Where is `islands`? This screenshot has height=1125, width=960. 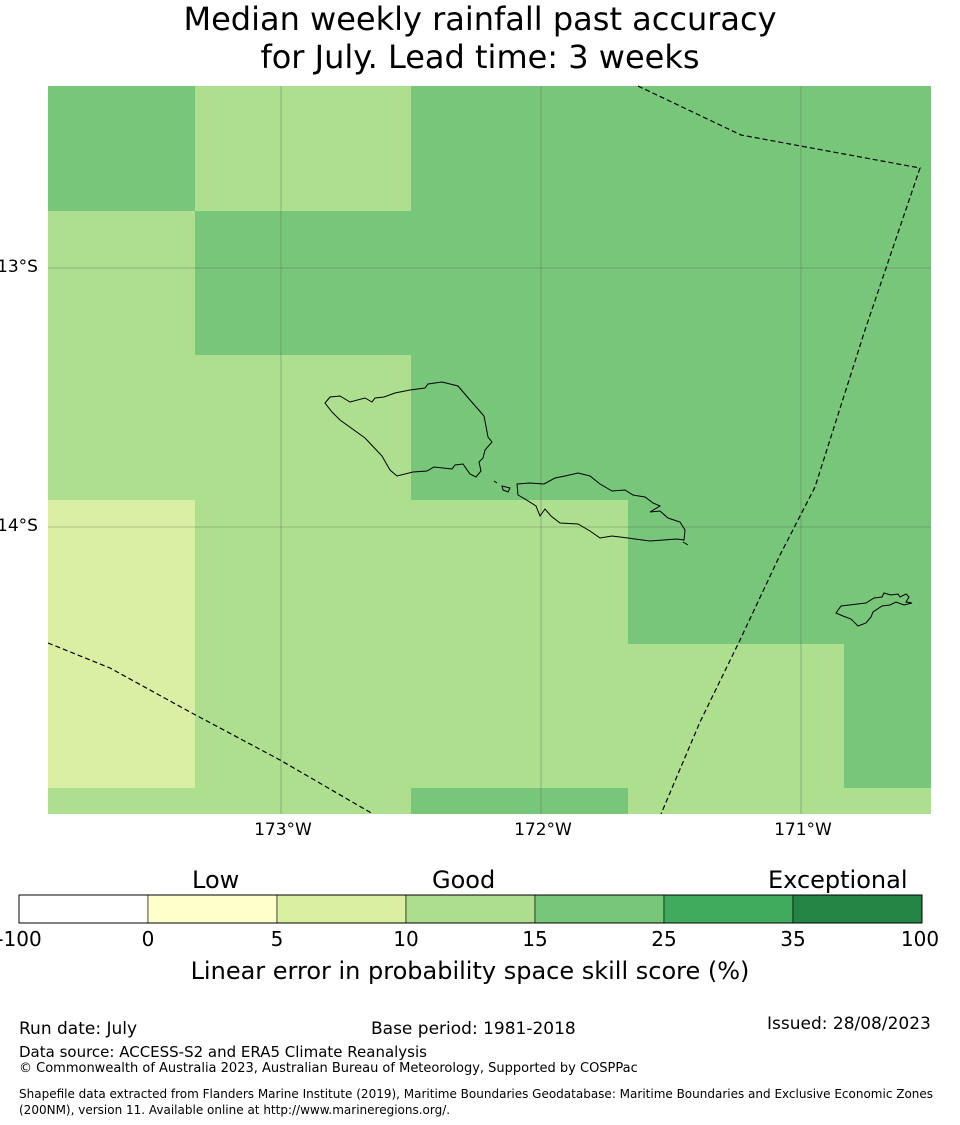
islands is located at coordinates (618, 504).